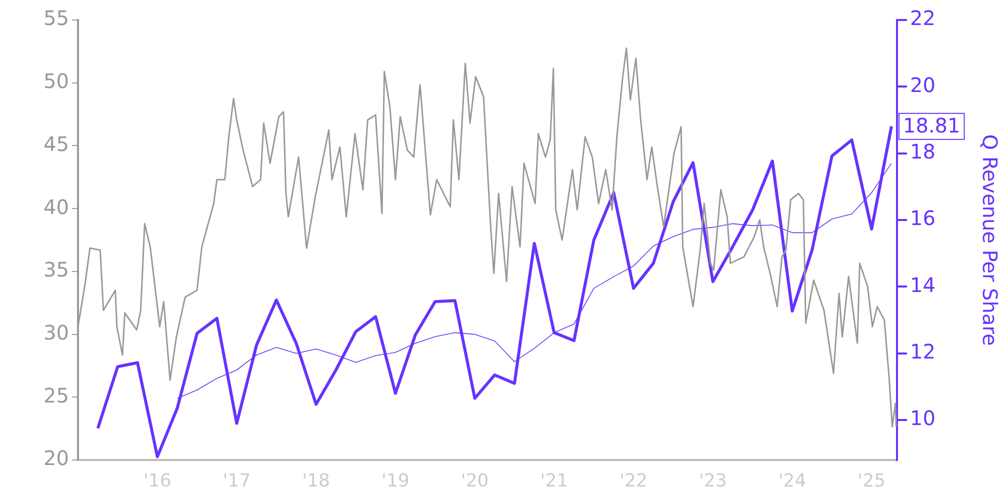 Image resolution: width=1000 pixels, height=500 pixels. What do you see at coordinates (56, 270) in the screenshot?
I see `y-tick-label: 35` at bounding box center [56, 270].